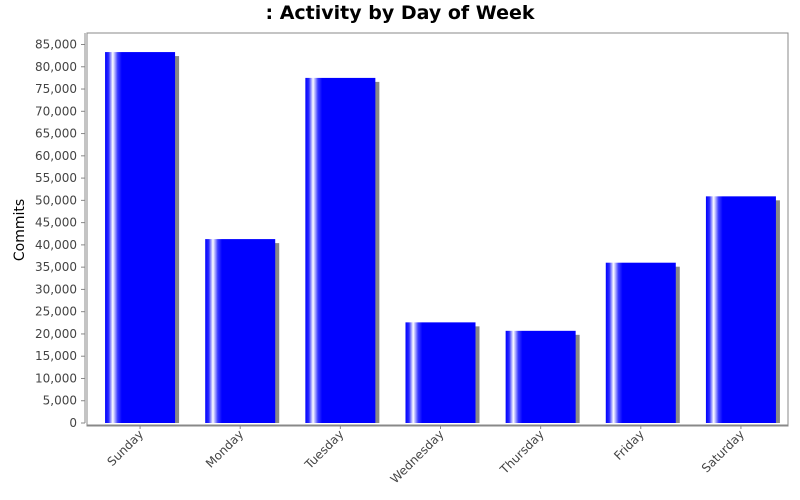 This screenshot has height=500, width=800. What do you see at coordinates (56, 200) in the screenshot?
I see `y-tick-label: 50,000` at bounding box center [56, 200].